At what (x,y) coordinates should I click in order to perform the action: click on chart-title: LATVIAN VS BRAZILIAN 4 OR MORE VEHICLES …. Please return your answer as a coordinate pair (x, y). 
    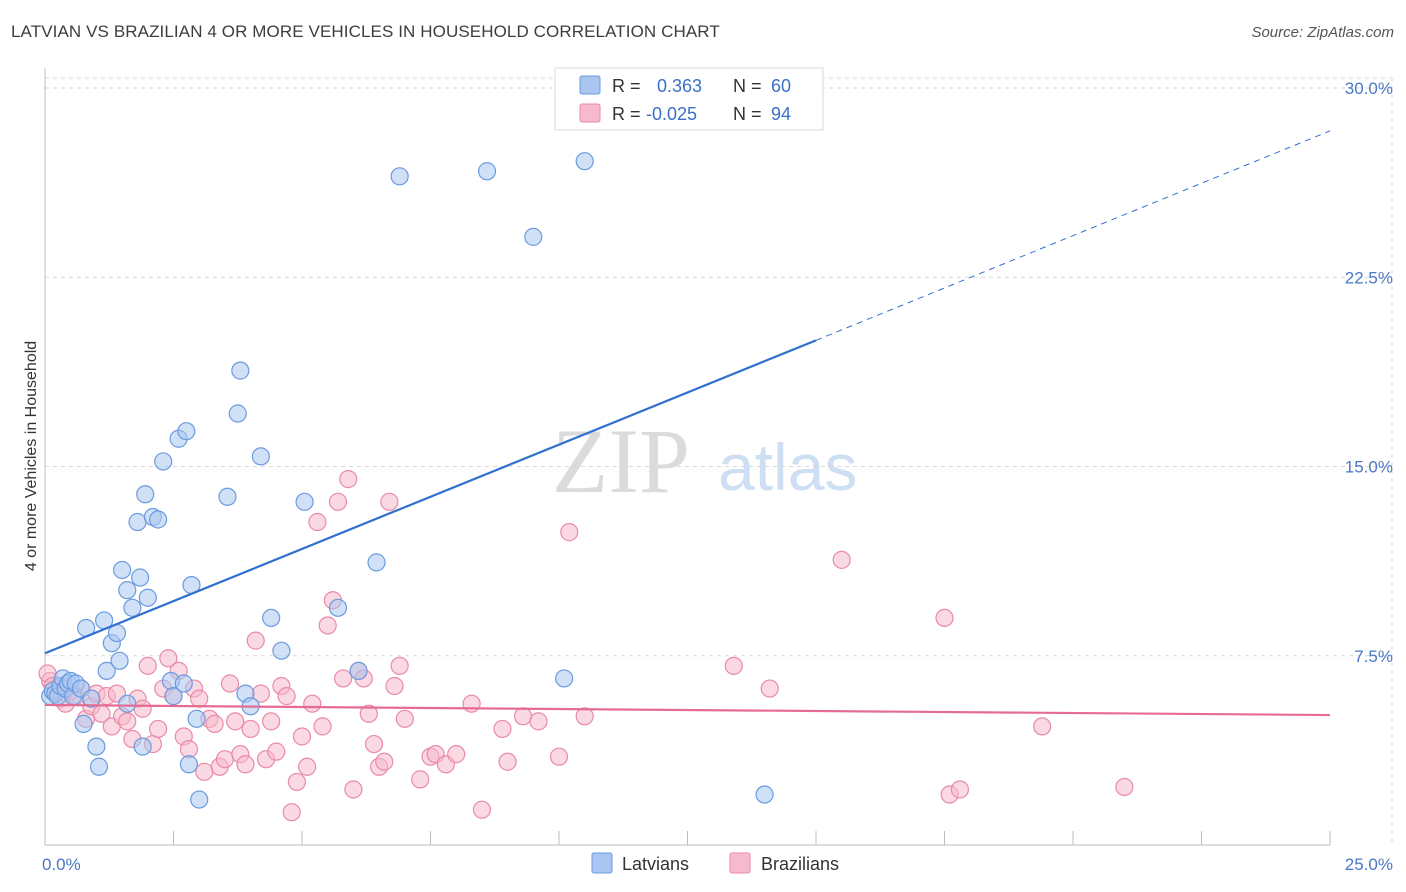
    Looking at the image, I should click on (365, 31).